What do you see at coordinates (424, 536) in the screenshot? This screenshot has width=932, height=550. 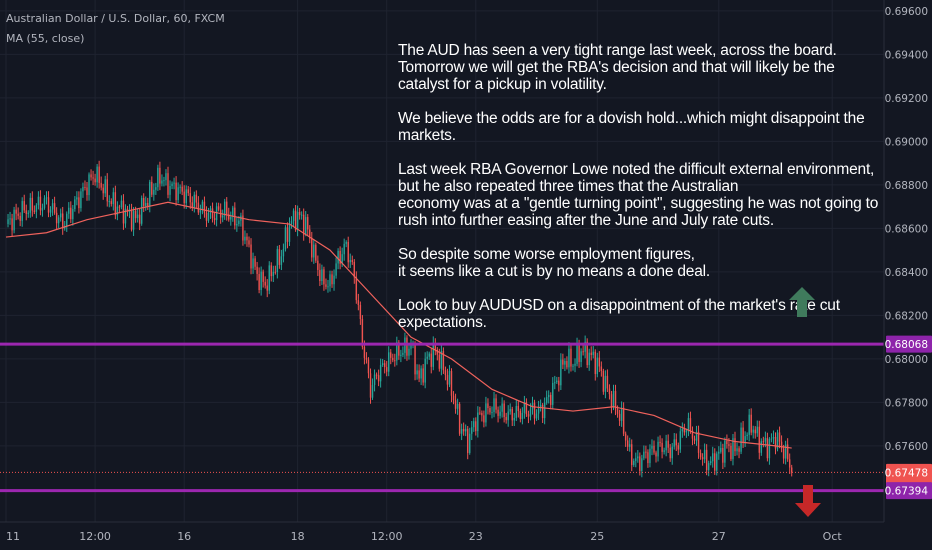 I see `time-axis: 11 12:00 16 18 12:00 23 25 27 Oct` at bounding box center [424, 536].